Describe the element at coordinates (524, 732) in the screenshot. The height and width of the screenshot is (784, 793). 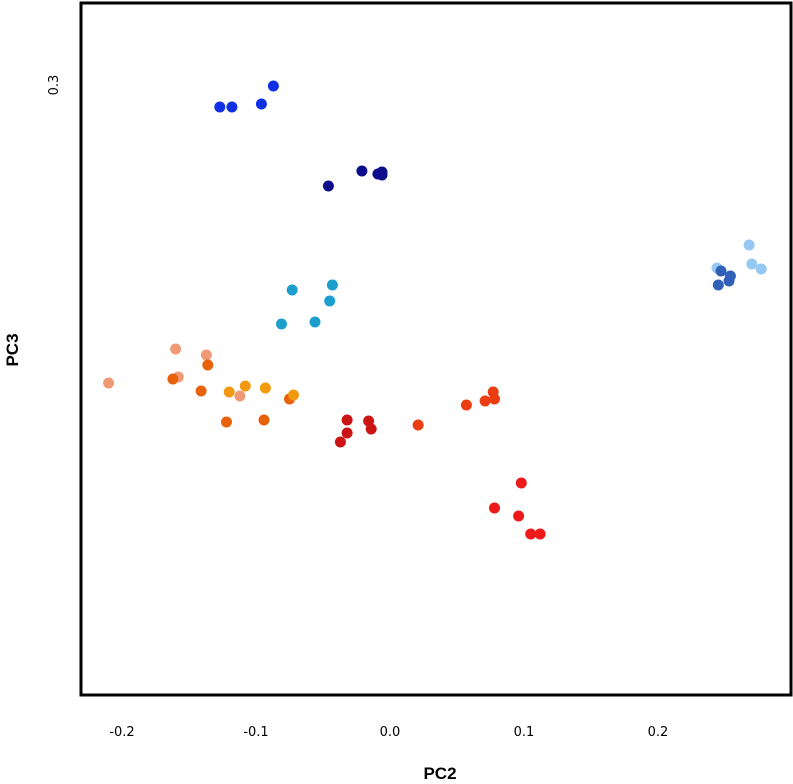
I see `x-tick-label: 0.1` at that location.